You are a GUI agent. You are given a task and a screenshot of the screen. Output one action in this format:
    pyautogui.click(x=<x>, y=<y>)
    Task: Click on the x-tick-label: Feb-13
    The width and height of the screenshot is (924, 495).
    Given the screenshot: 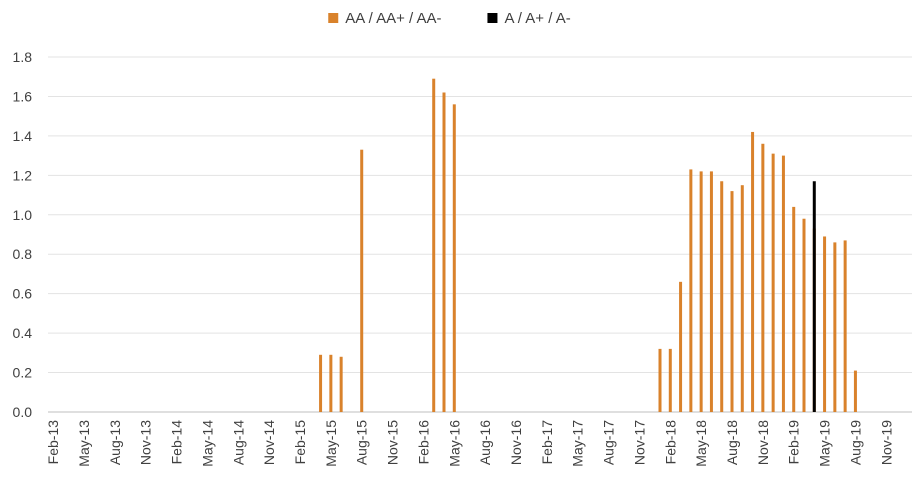 What is the action you would take?
    pyautogui.click(x=53, y=442)
    